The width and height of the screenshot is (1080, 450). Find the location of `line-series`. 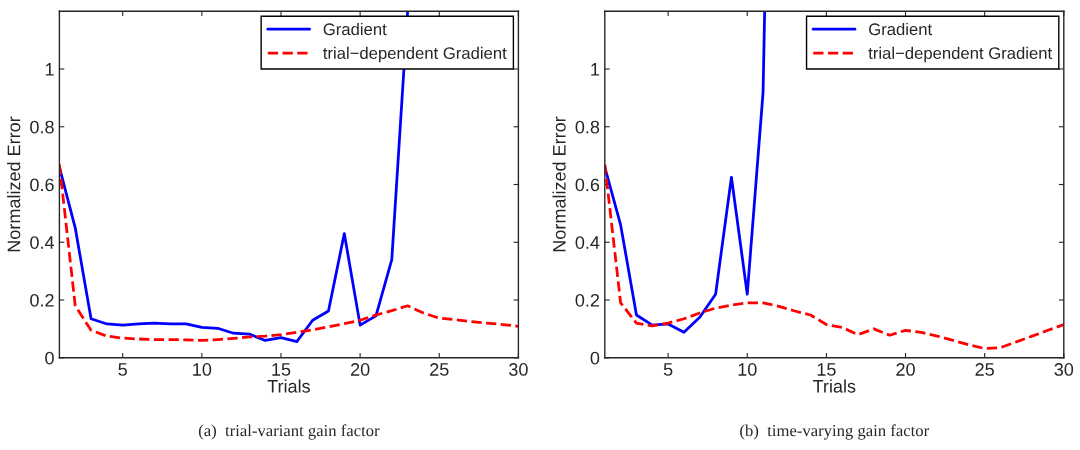

line-series is located at coordinates (685, 172).